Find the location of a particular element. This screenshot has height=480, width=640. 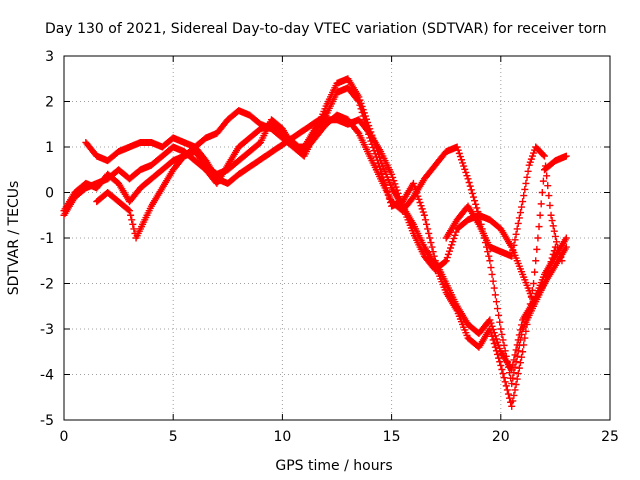

y-tick-label: 3 is located at coordinates (49, 57).